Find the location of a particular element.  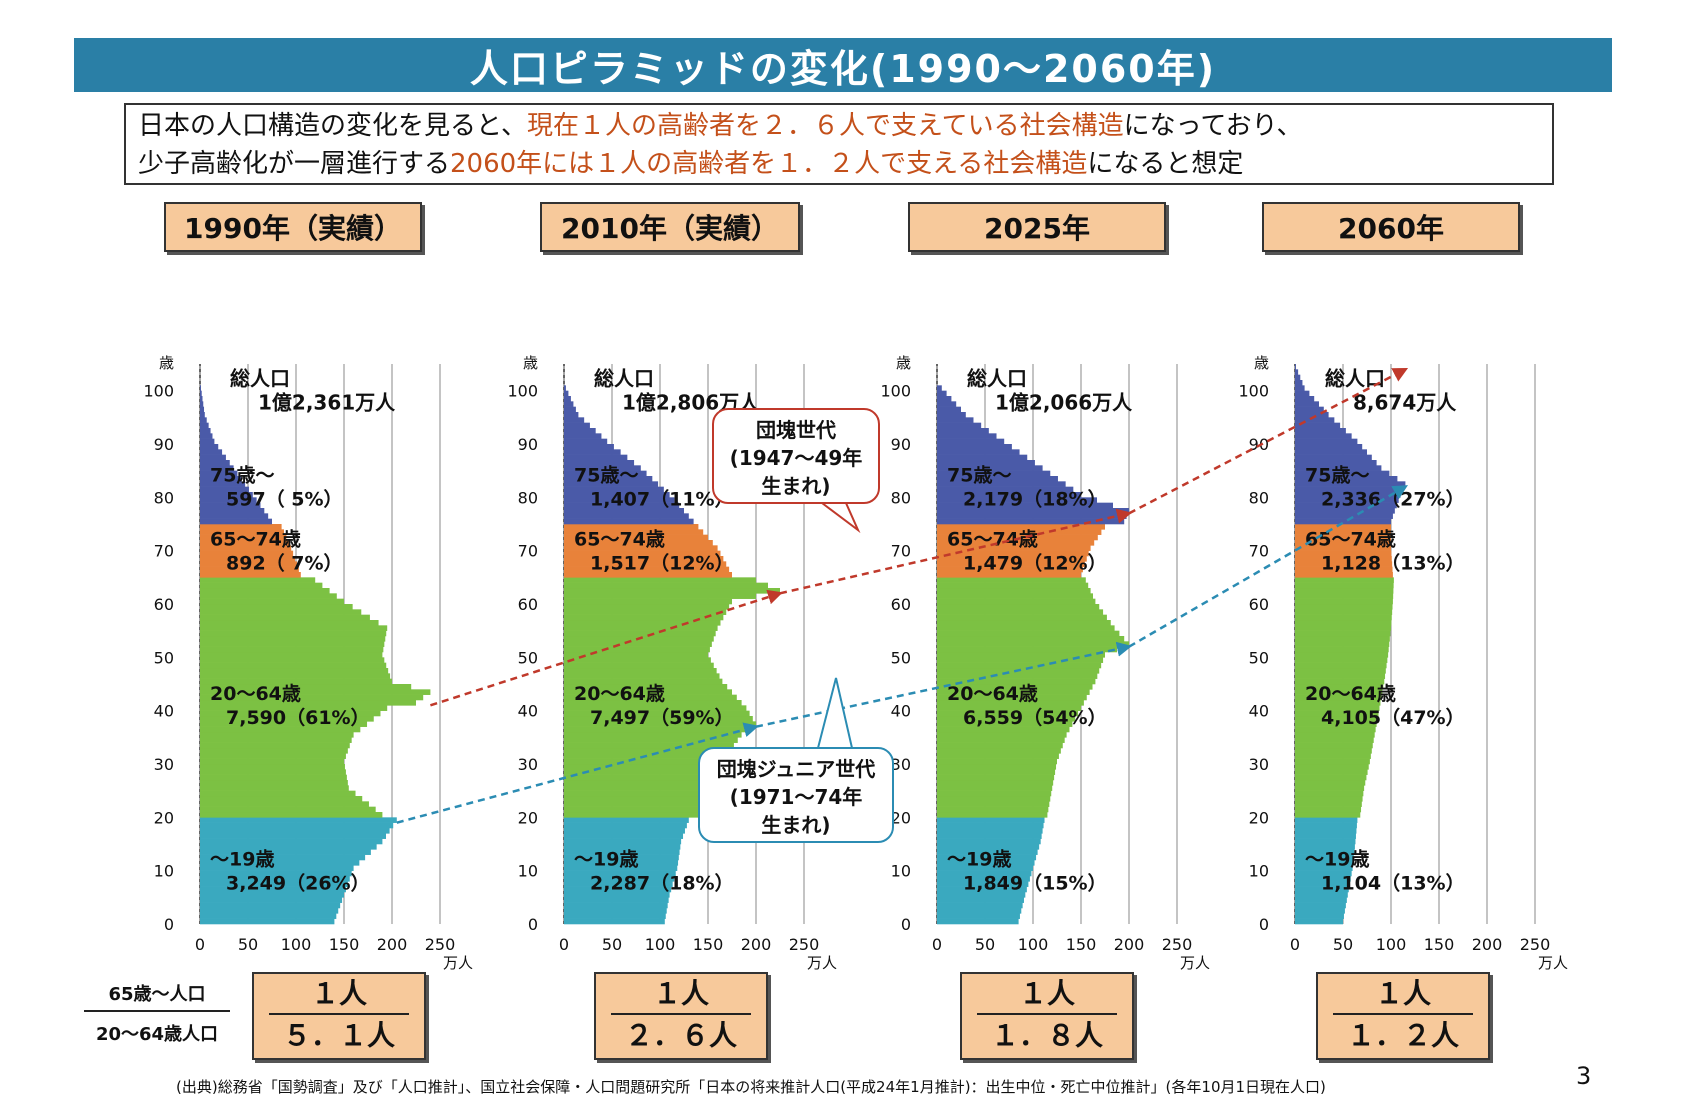

y-tick-label: 90 is located at coordinates (901, 444).